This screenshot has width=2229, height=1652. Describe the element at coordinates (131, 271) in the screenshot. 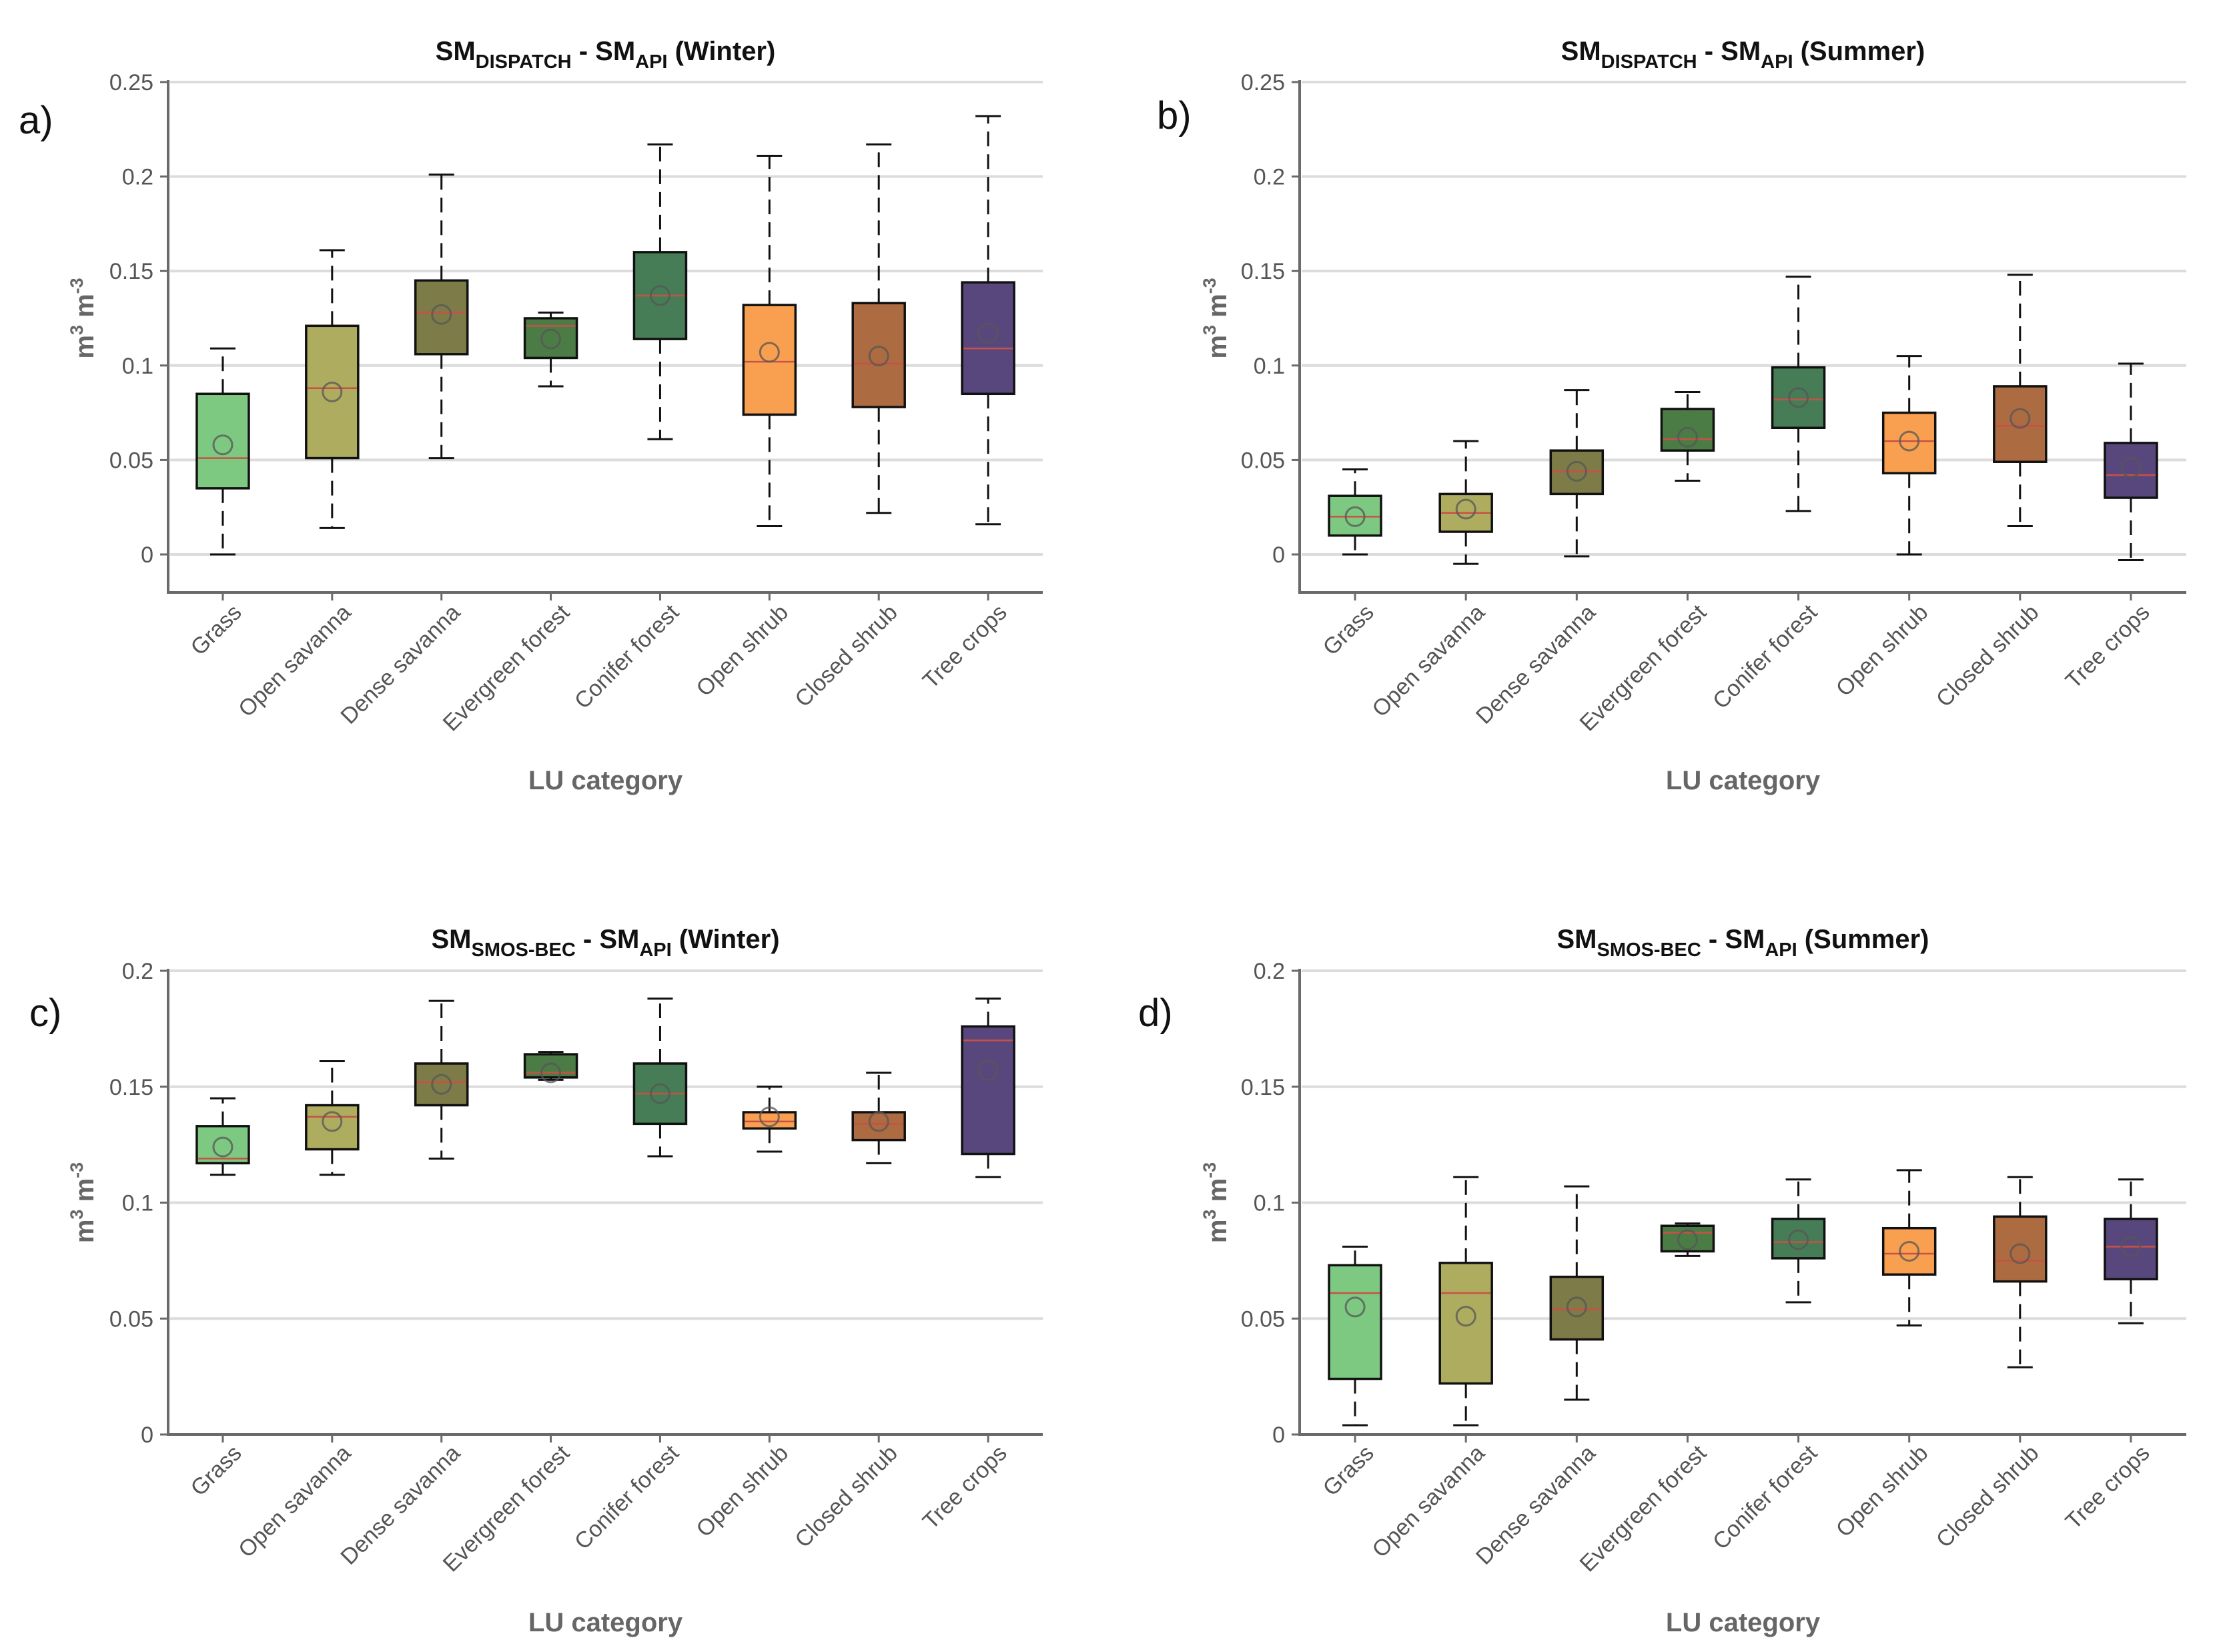

I see `y-tick-label: 0.15` at that location.